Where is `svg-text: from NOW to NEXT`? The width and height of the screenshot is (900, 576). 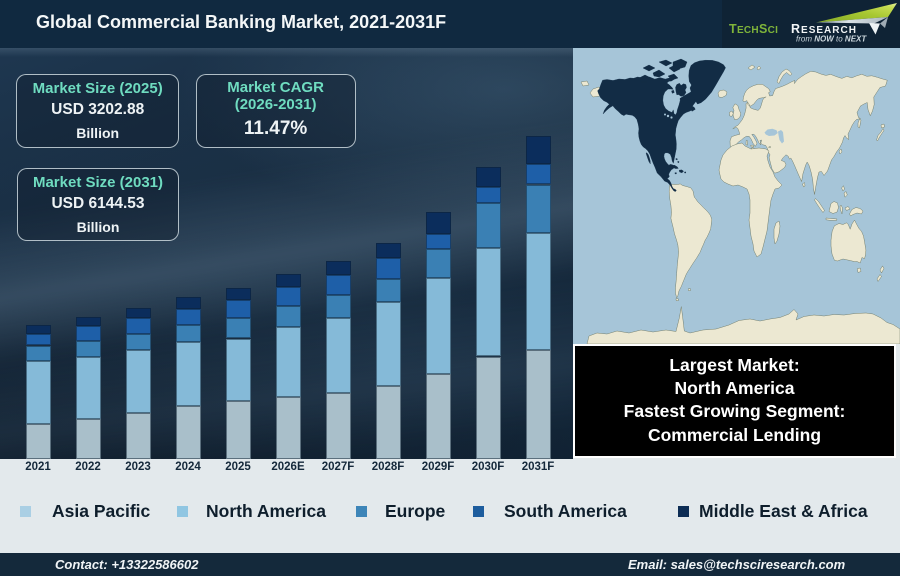 svg-text: from NOW to NEXT is located at coordinates (831, 39).